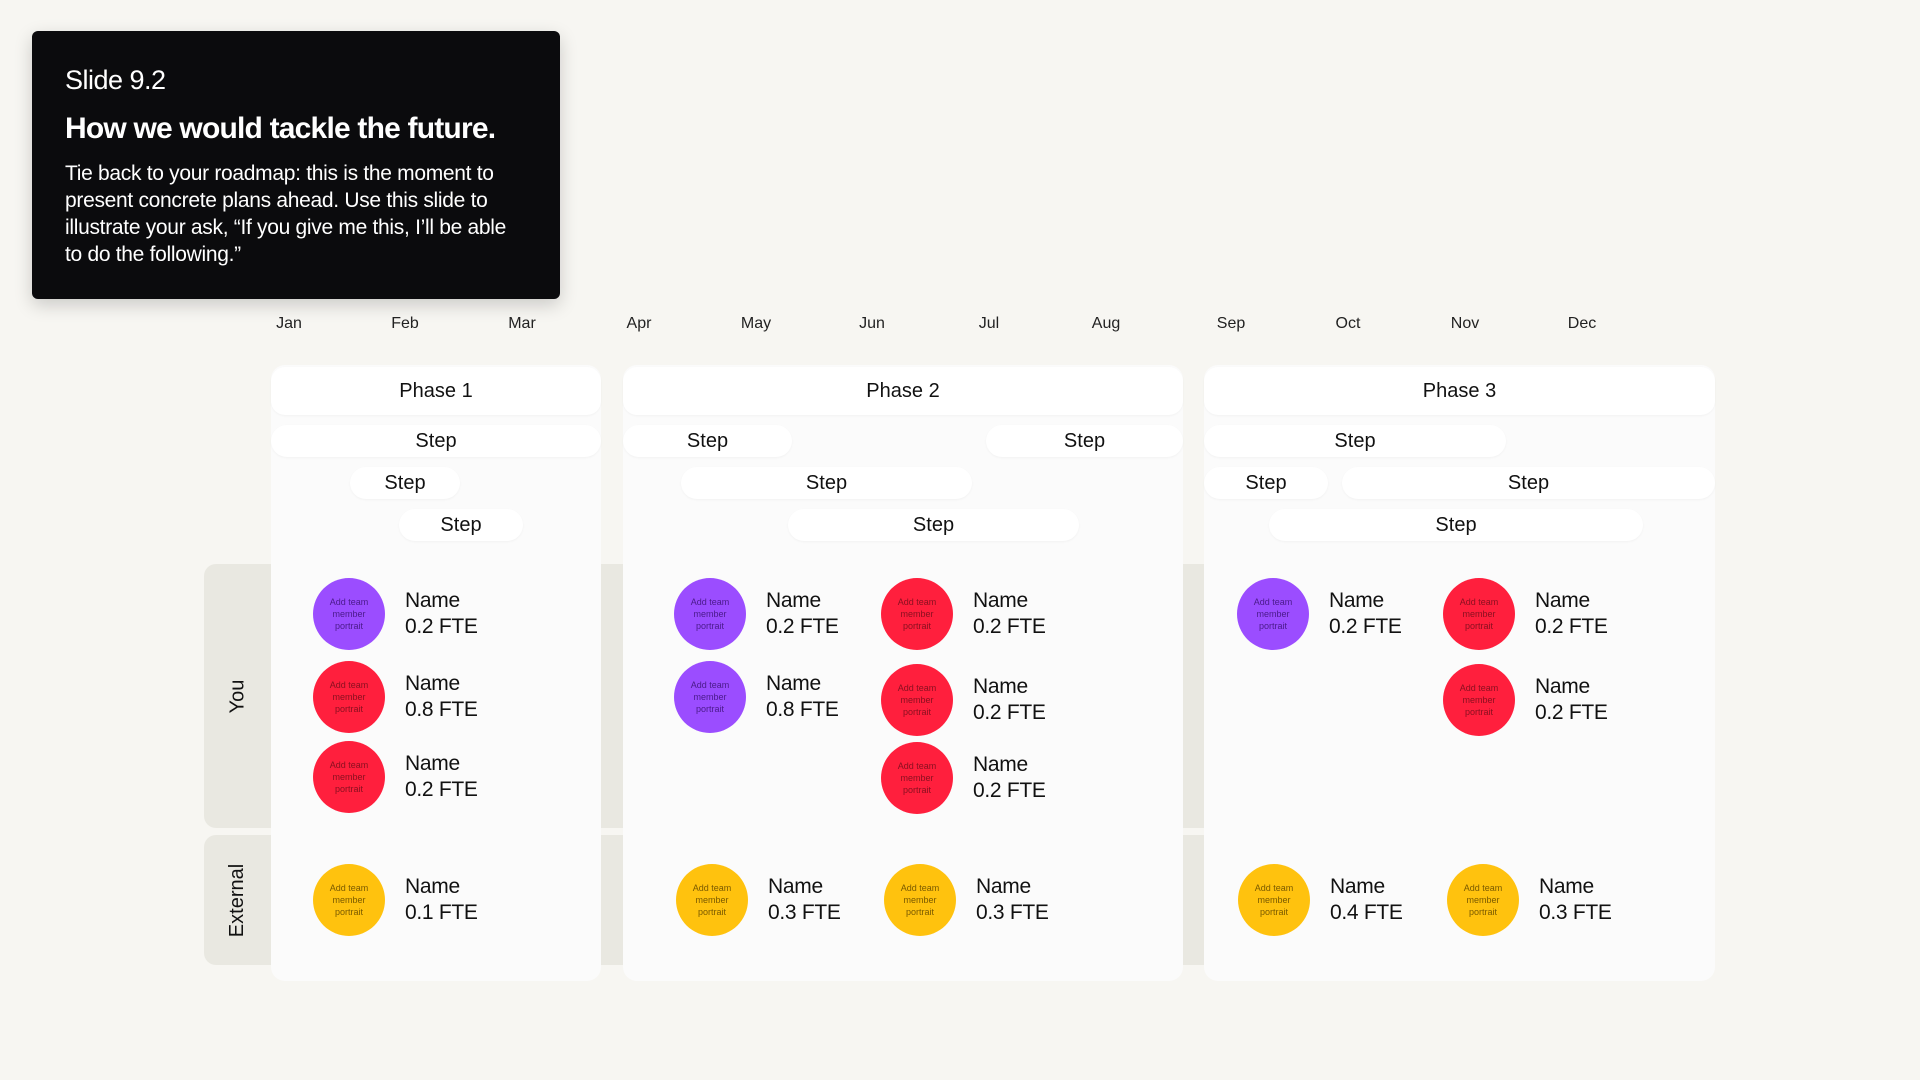  I want to click on month-label: Mar, so click(522, 323).